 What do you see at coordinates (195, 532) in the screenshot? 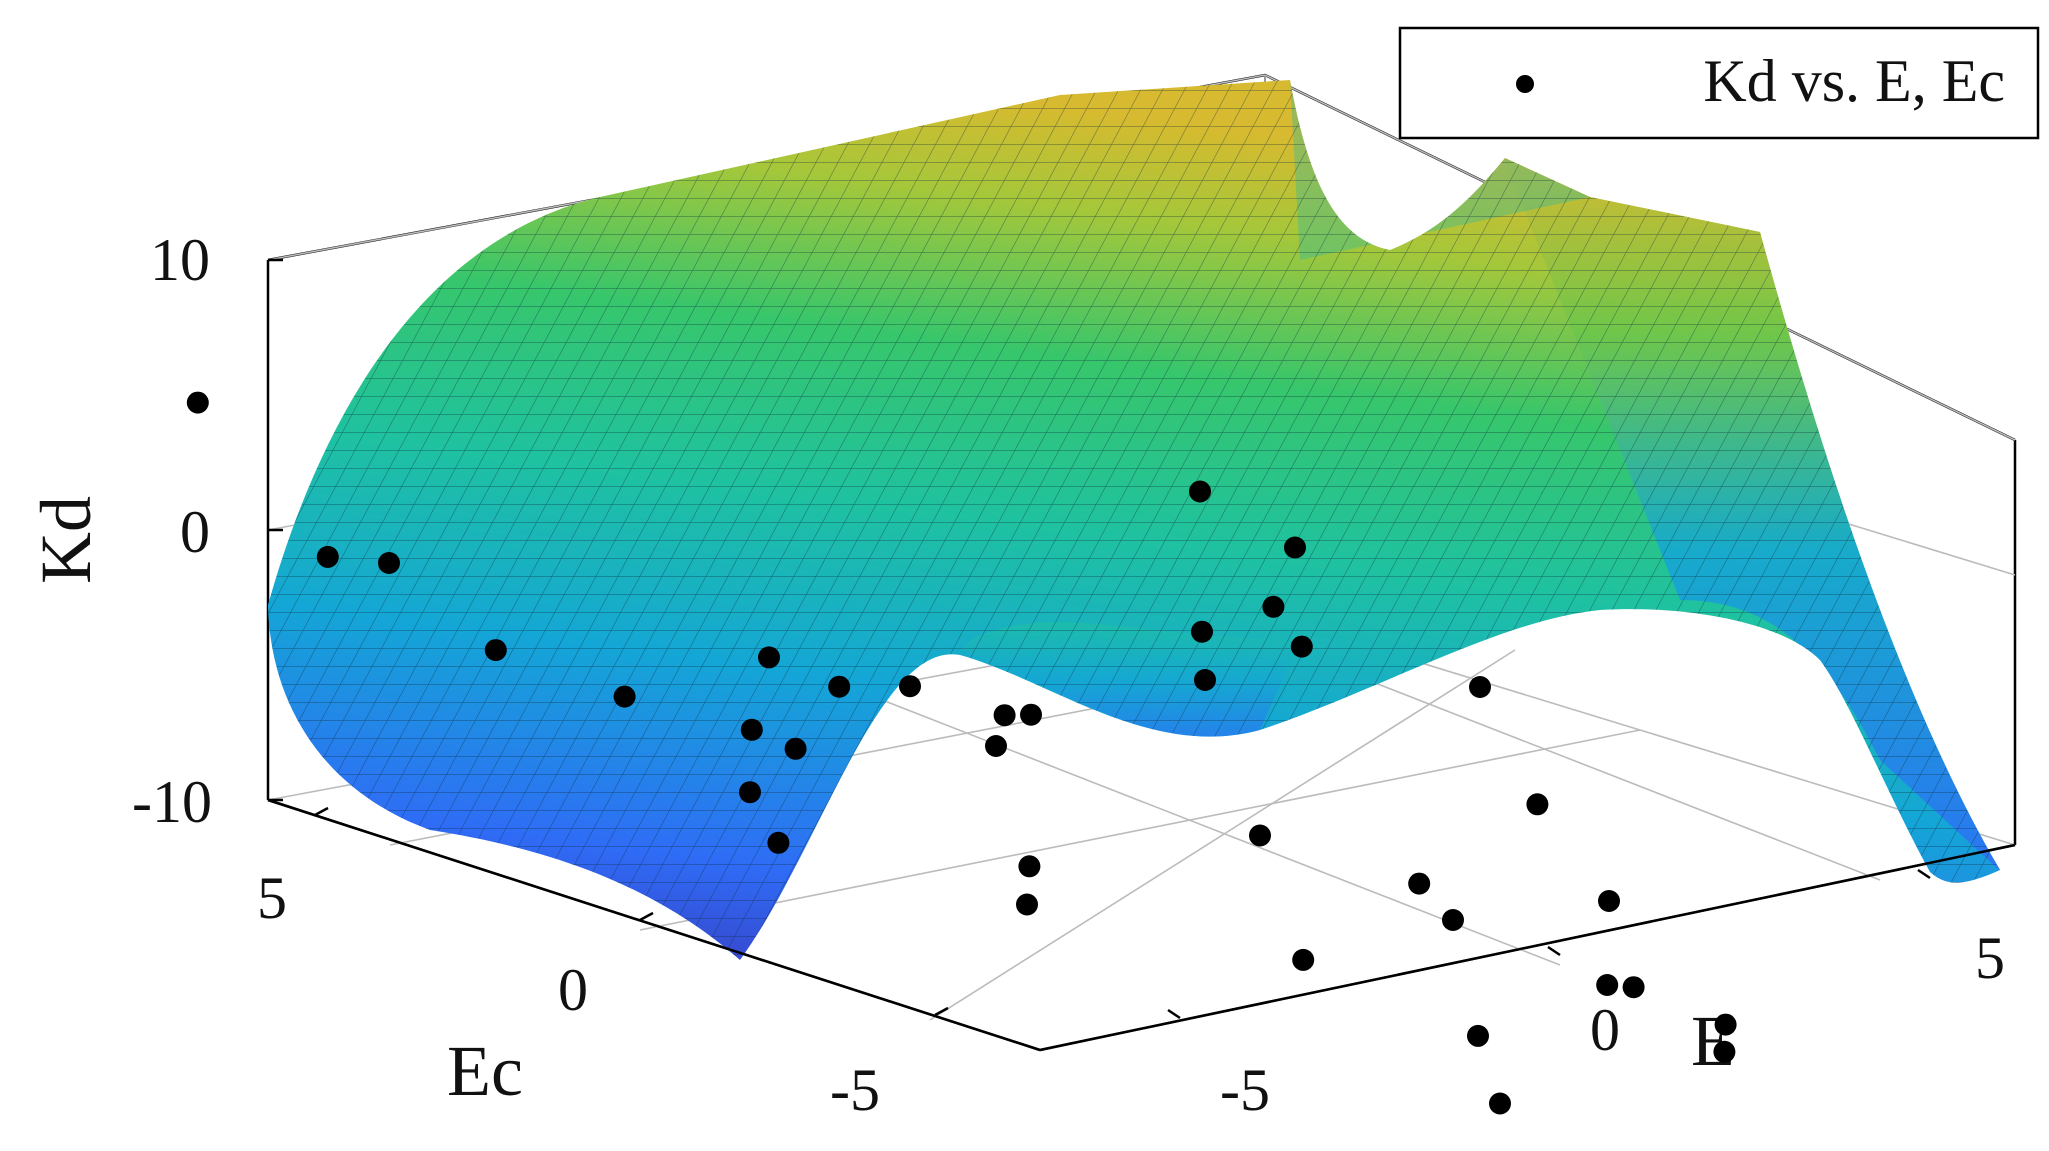
I see `z-tick-label: 0` at bounding box center [195, 532].